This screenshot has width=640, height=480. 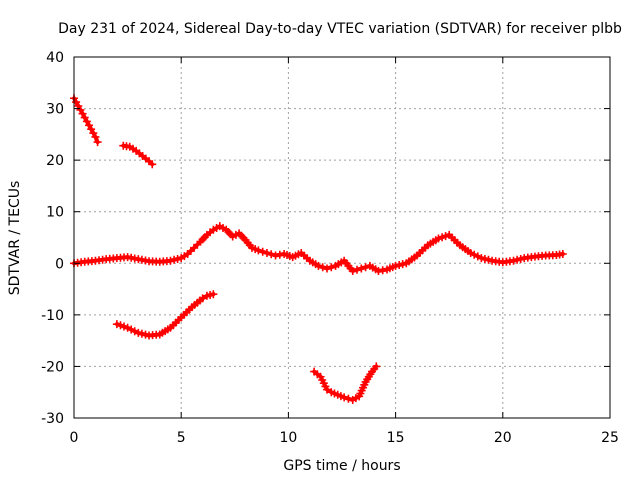 What do you see at coordinates (15, 238) in the screenshot?
I see `y-axis-label: SDTVAR / TECUs` at bounding box center [15, 238].